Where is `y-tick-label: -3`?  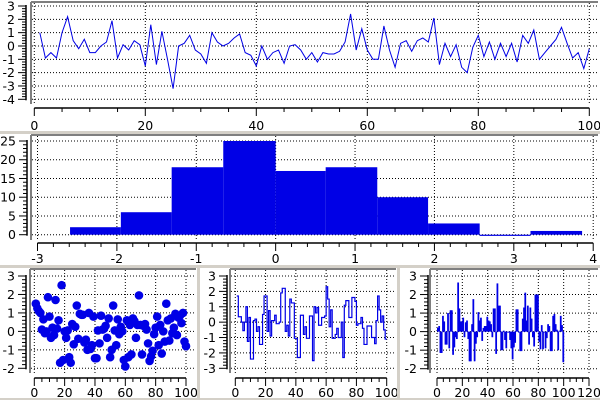 y-tick-label: -3 is located at coordinates (9, 85).